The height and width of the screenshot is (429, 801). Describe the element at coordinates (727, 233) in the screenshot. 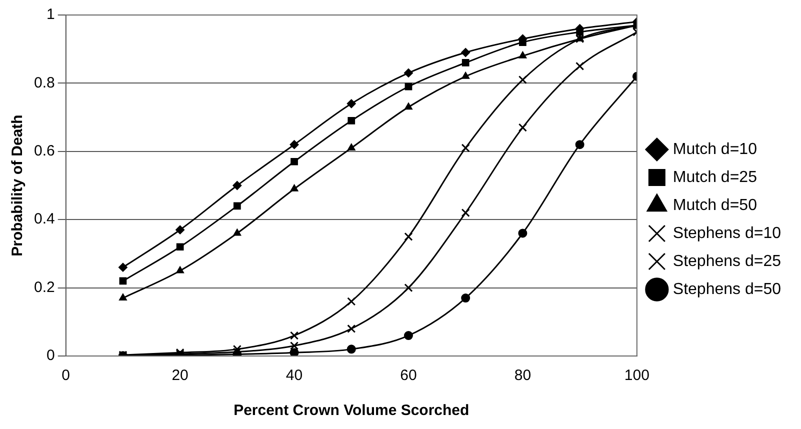

I see `legend-label: Stephens d=10` at that location.